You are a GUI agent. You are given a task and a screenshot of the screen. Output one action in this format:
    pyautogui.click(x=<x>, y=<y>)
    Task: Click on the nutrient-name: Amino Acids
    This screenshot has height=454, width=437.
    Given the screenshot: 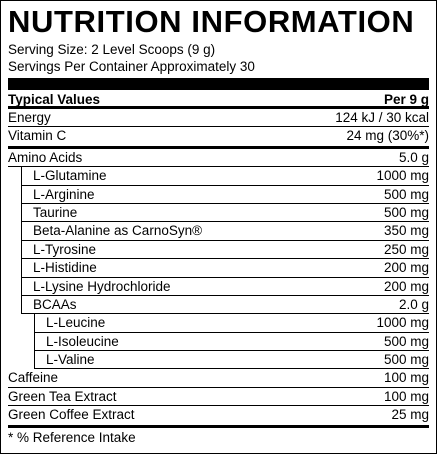 What is the action you would take?
    pyautogui.click(x=45, y=157)
    